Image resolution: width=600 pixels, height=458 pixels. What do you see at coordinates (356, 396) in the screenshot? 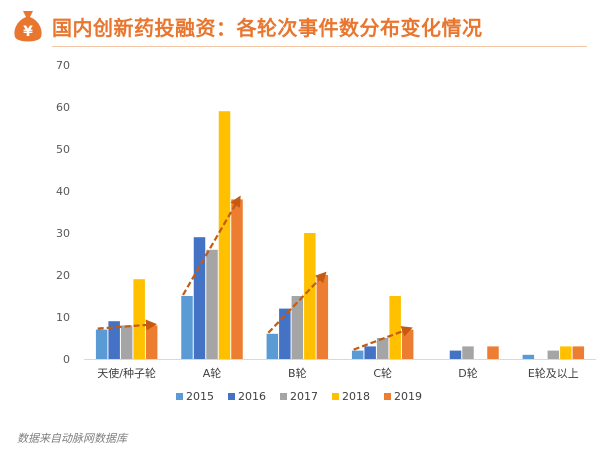
I see `legend-label: 2018` at bounding box center [356, 396].